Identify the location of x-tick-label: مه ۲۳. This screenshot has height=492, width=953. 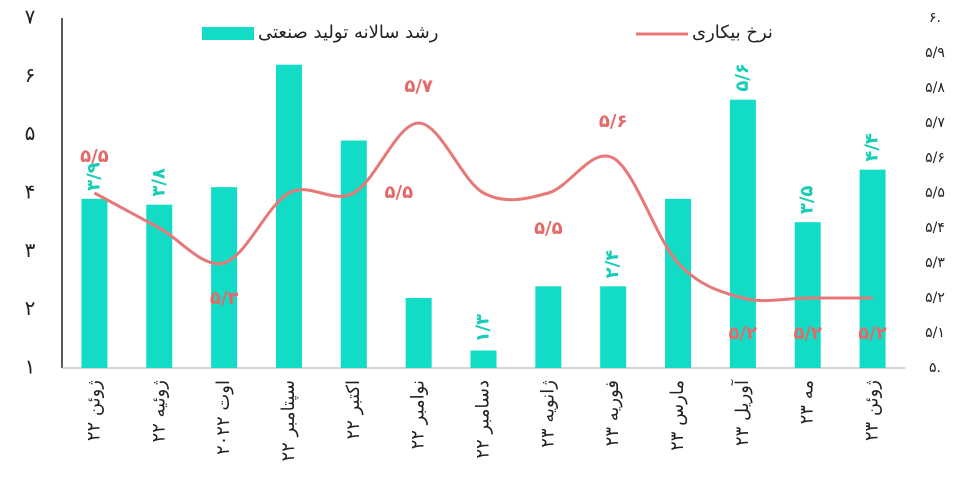
(807, 402).